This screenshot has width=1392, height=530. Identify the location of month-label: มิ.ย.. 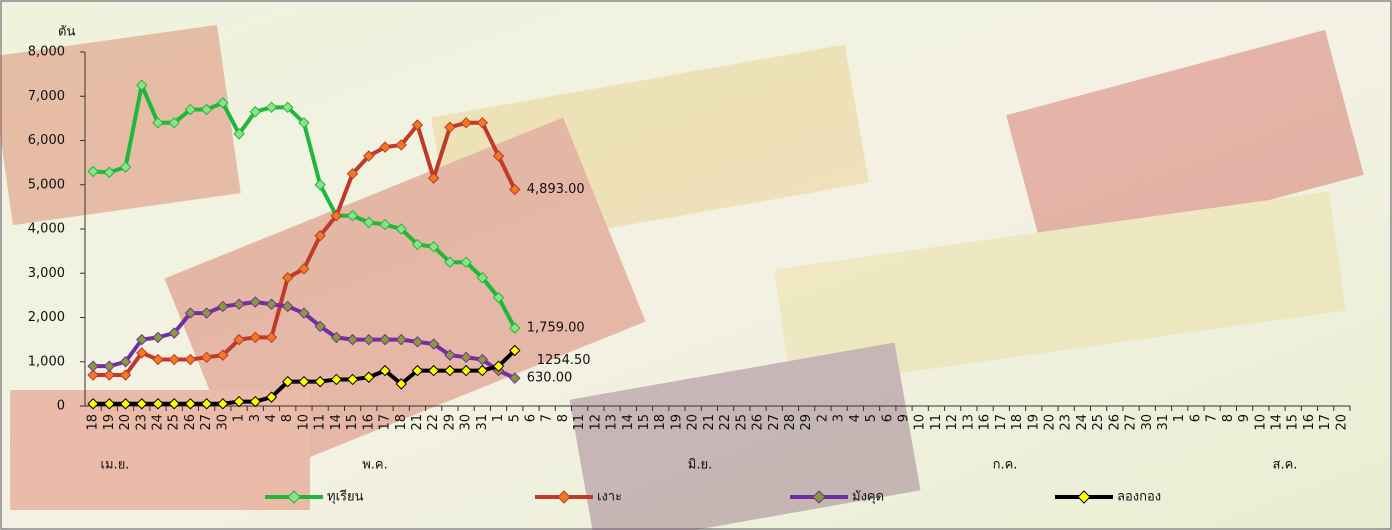
(700, 465).